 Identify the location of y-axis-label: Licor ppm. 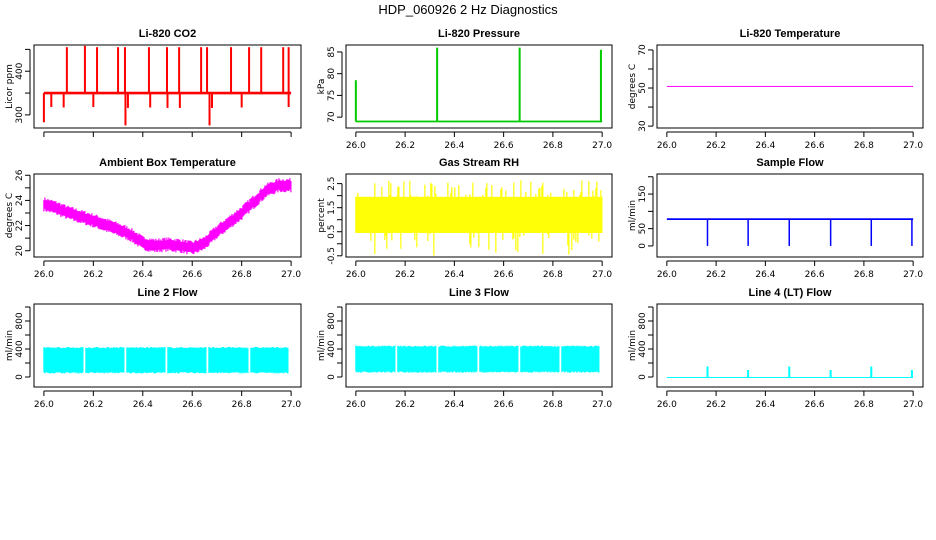
(10, 86).